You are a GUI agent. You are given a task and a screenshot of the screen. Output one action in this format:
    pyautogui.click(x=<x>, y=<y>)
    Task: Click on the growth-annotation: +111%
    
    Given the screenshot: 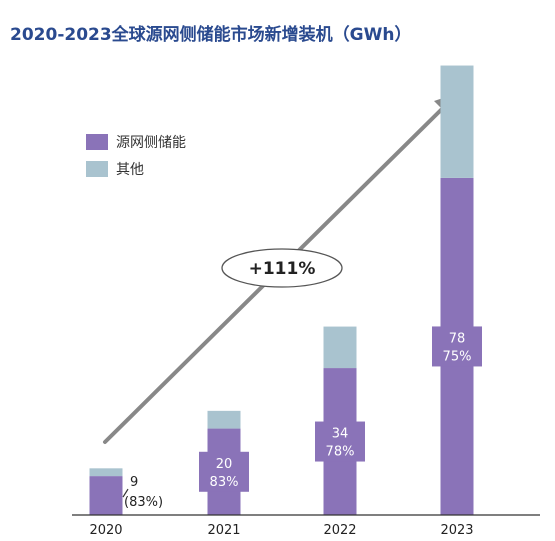 What is the action you would take?
    pyautogui.click(x=282, y=269)
    